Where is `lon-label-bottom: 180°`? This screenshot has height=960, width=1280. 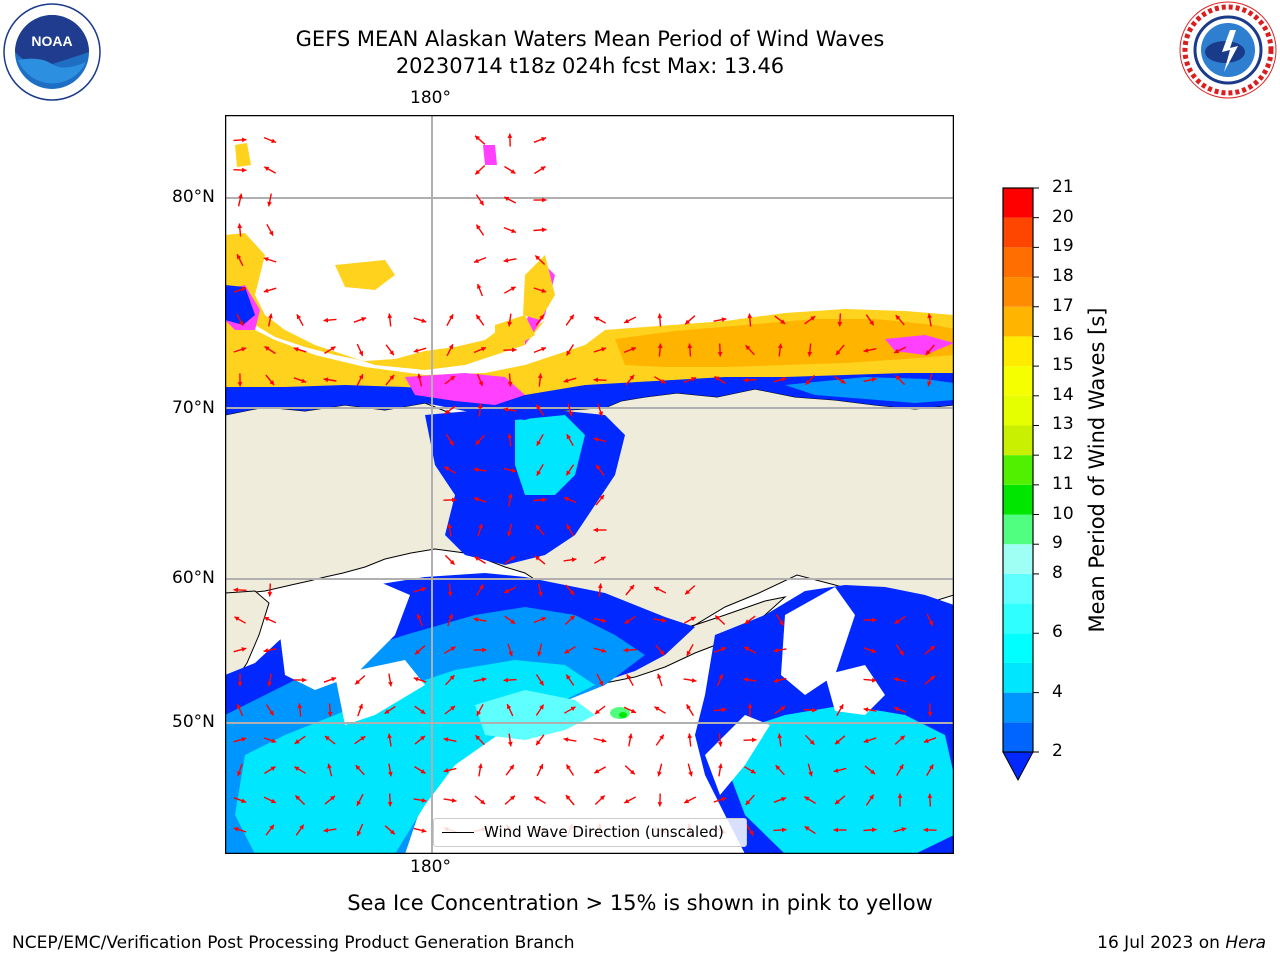 lon-label-bottom: 180° is located at coordinates (430, 867).